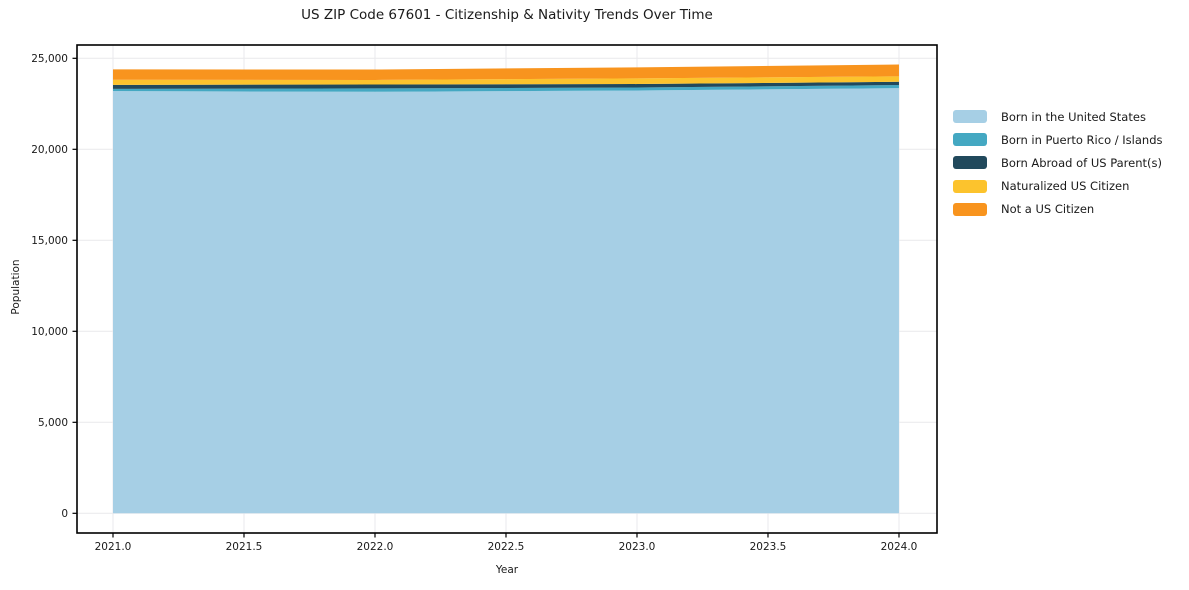 This screenshot has width=1189, height=590. Describe the element at coordinates (506, 88) in the screenshot. I see `area-series-born-in-puerto-rico-islands` at that location.